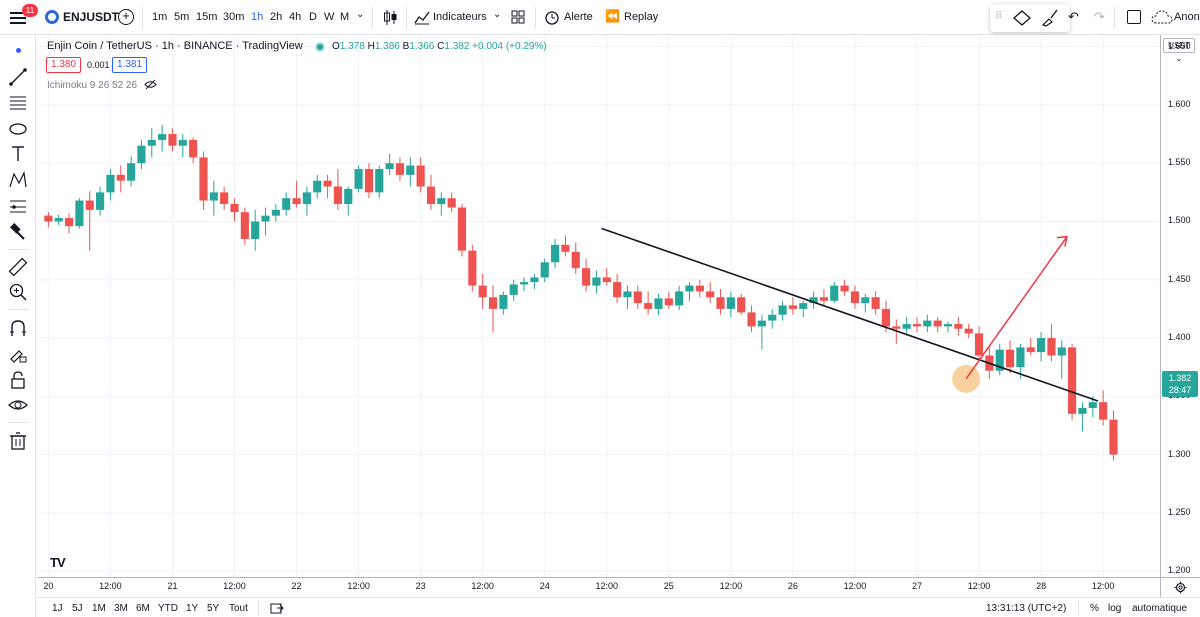  Describe the element at coordinates (1180, 306) in the screenshot. I see `price-axis` at that location.